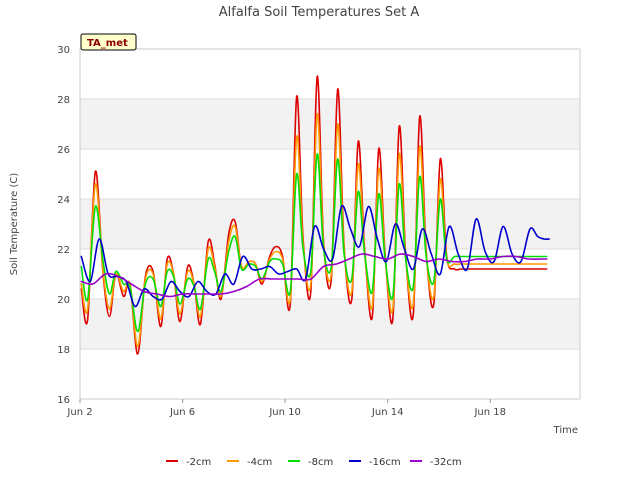 This screenshot has height=480, width=640. I want to click on legend-item: -8cm, so click(310, 462).